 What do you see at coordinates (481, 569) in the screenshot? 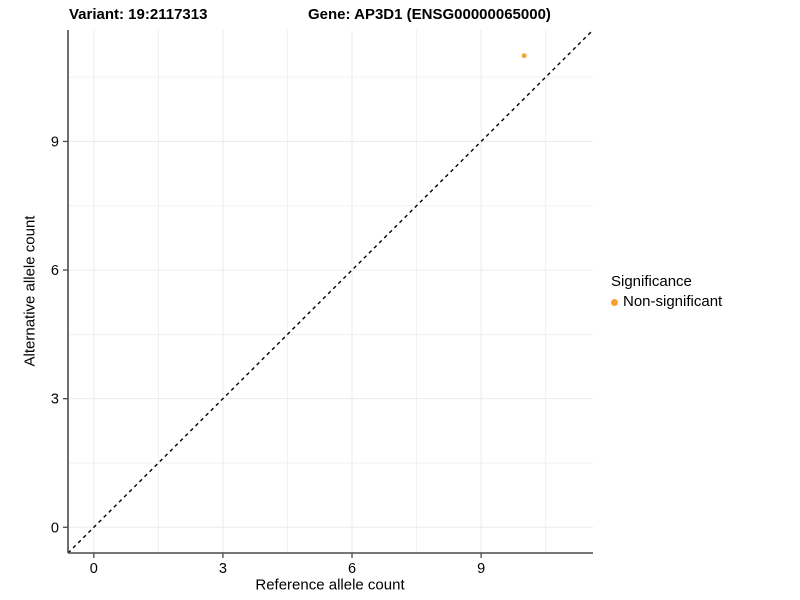
I see `x-tick-label: 9` at bounding box center [481, 569].